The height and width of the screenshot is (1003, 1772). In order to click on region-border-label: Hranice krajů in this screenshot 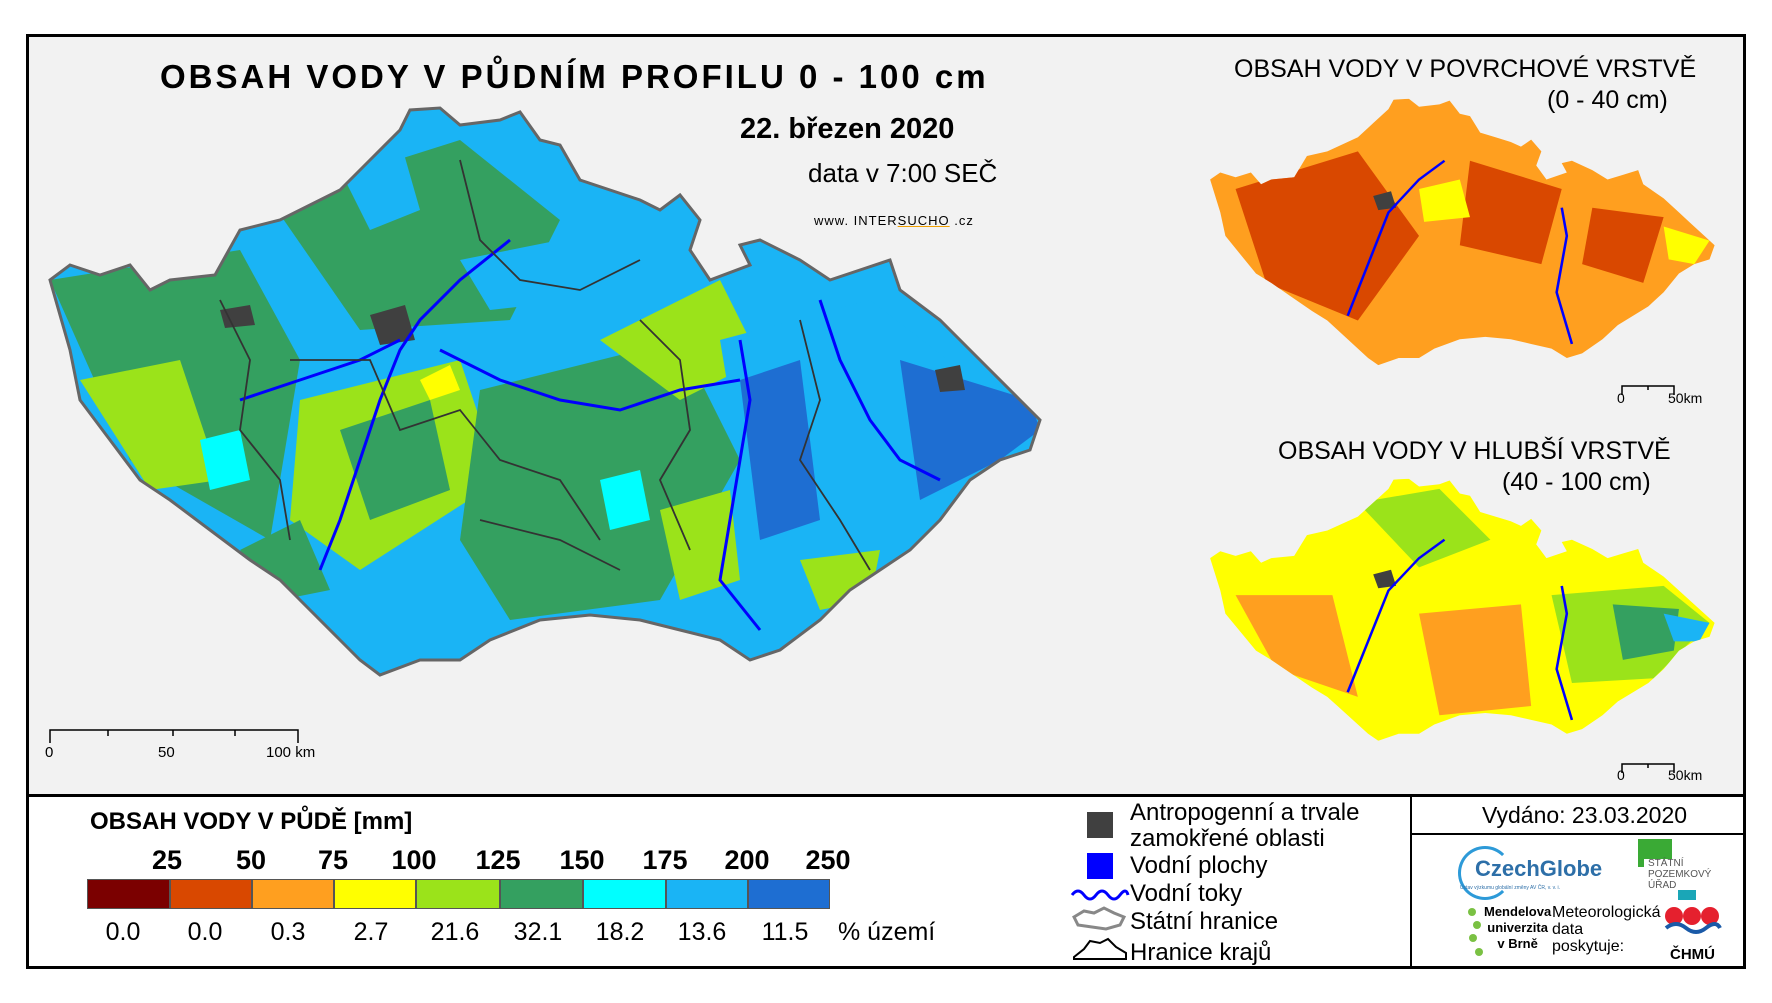, I will do `click(1201, 952)`.